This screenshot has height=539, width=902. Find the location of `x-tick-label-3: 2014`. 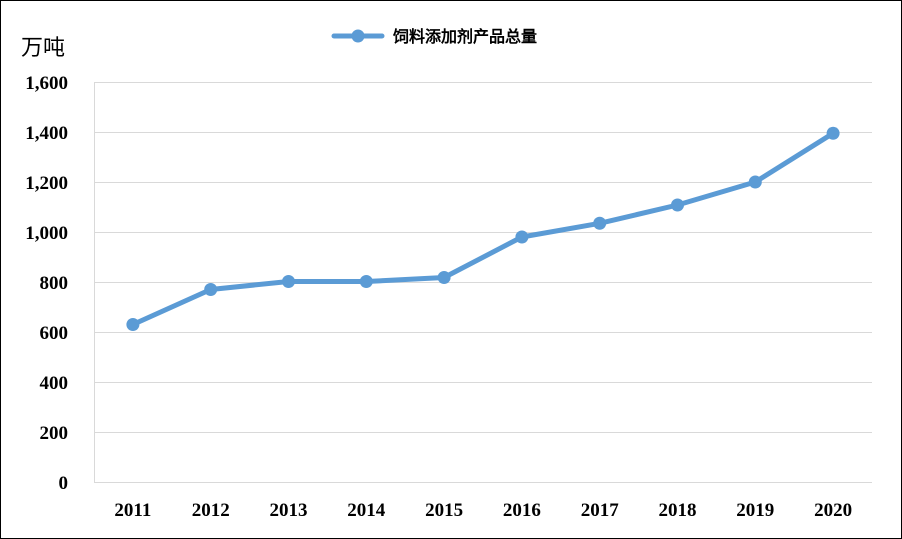

x-tick-label-3: 2014 is located at coordinates (366, 510).